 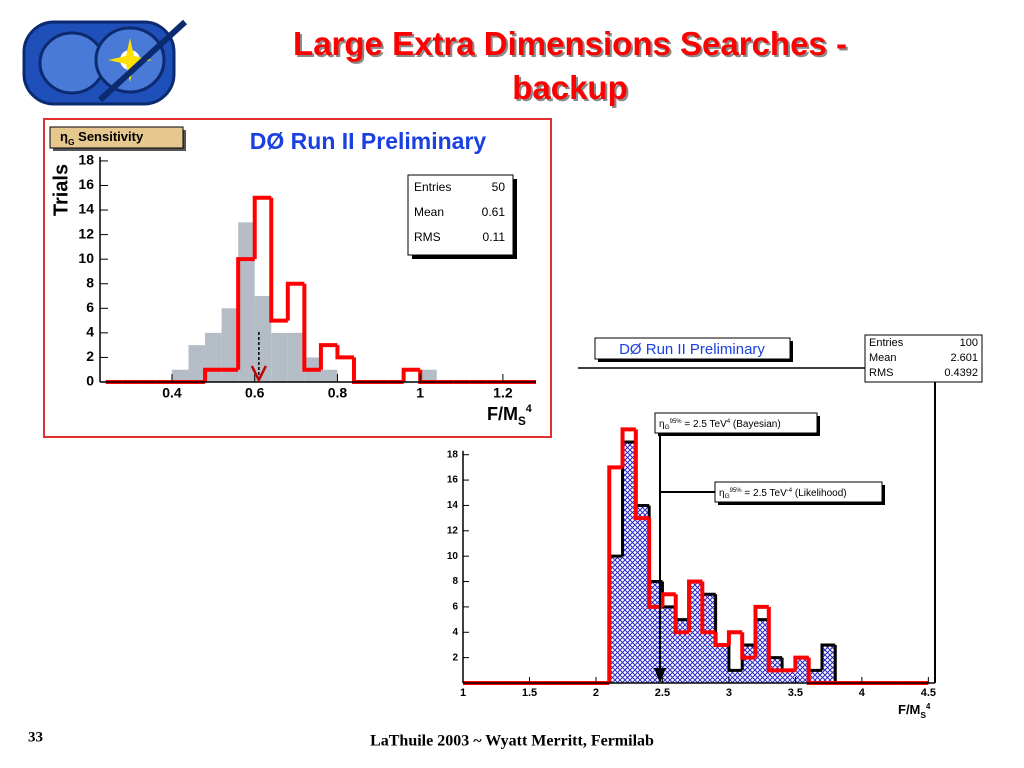 I want to click on logo, so click(x=105, y=62).